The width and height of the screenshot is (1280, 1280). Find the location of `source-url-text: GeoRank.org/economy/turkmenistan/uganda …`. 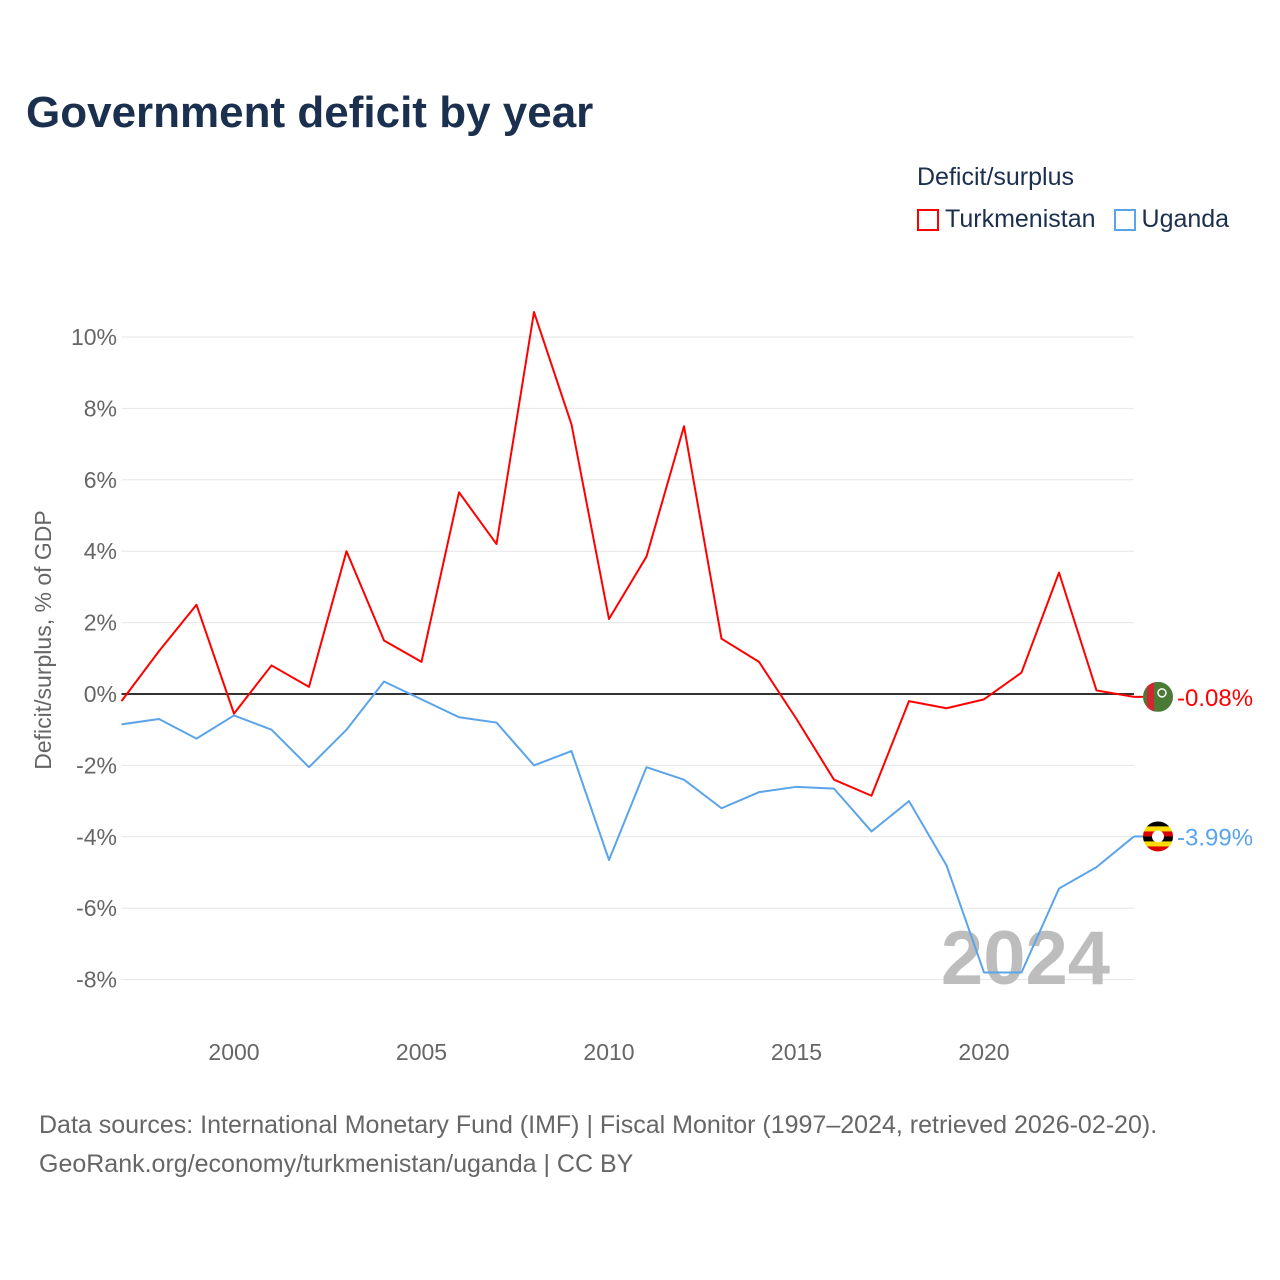

source-url-text: GeoRank.org/economy/turkmenistan/uganda … is located at coordinates (336, 1164).